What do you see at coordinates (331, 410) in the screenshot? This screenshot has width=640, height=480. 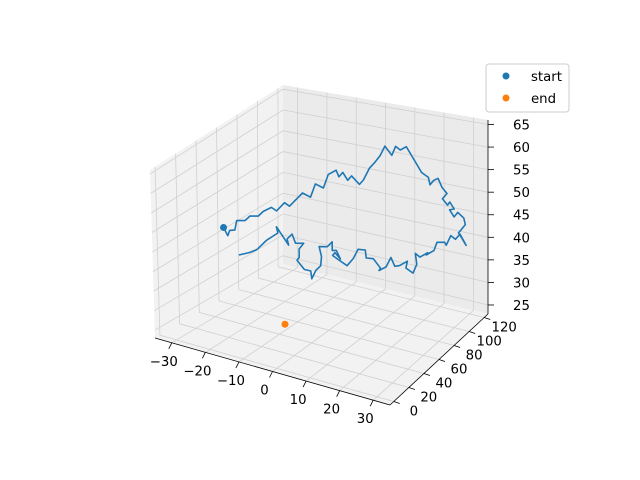 I see `x-tick-label: 20` at bounding box center [331, 410].